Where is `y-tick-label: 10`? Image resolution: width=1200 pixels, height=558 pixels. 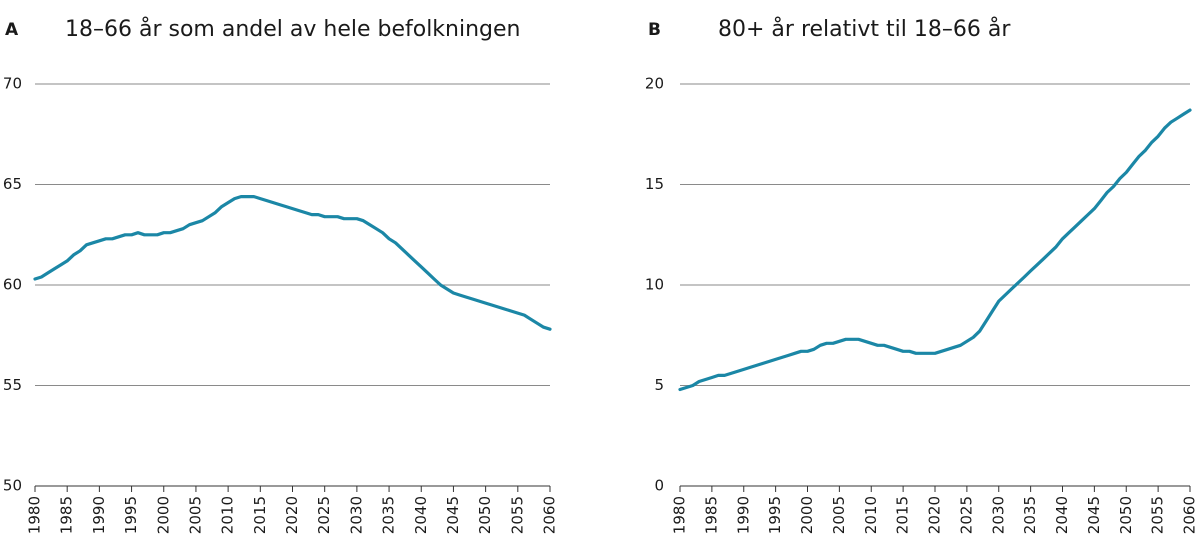 y-tick-label: 10 is located at coordinates (654, 285).